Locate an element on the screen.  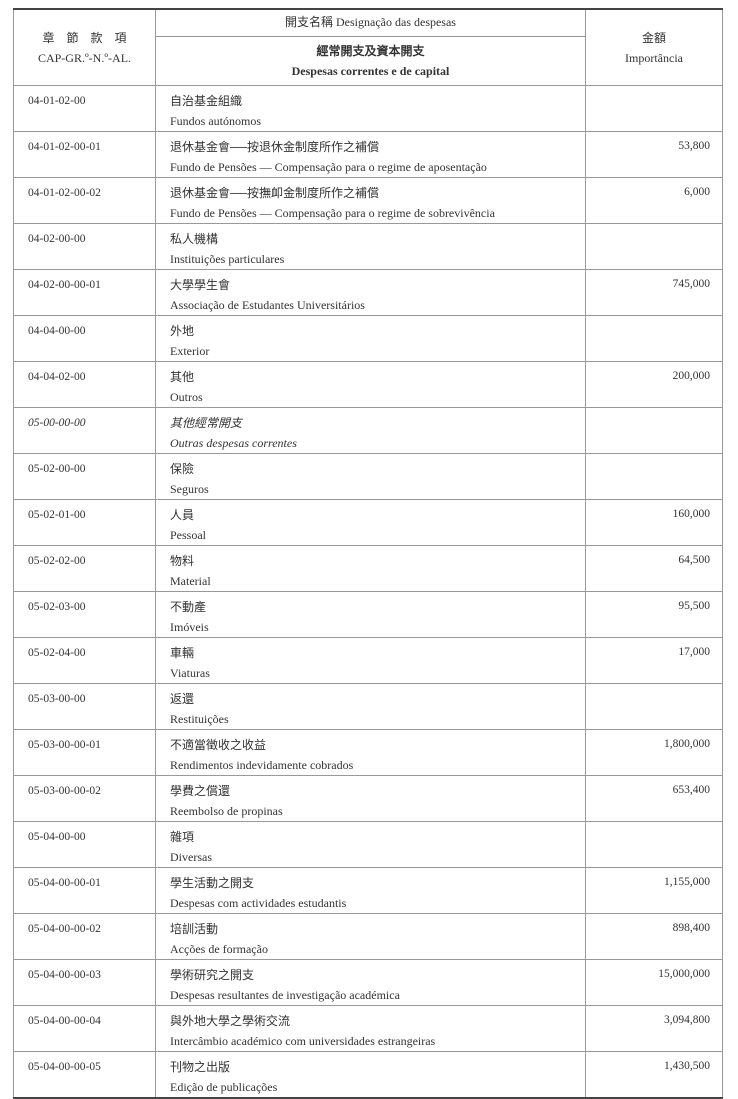
section-zh: 經常開支及資本開支 is located at coordinates (370, 51).